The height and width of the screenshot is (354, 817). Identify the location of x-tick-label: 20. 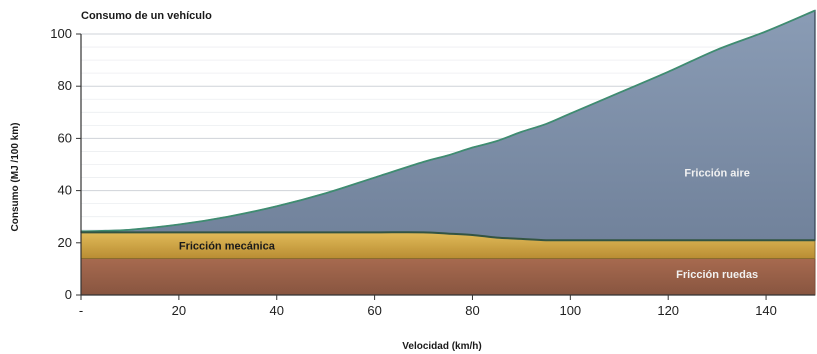
(179, 310).